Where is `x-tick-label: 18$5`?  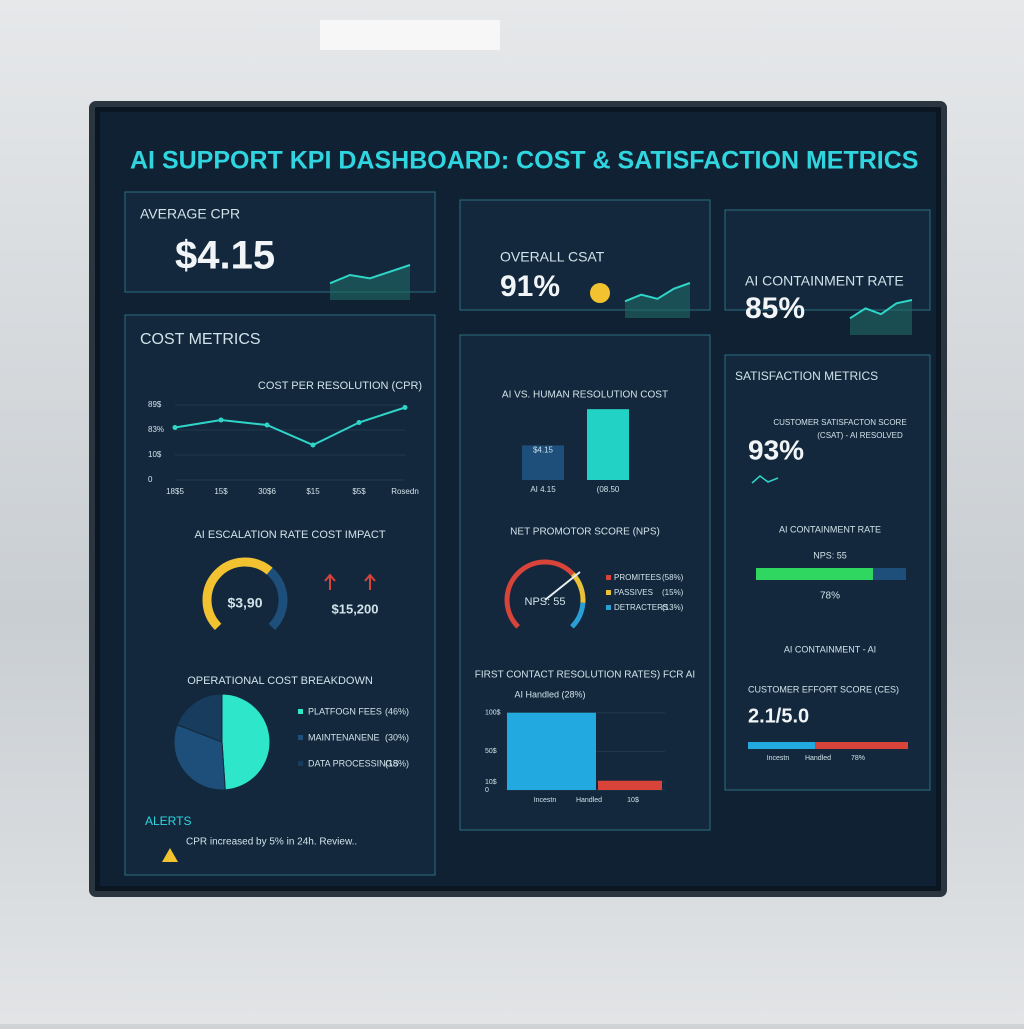
x-tick-label: 18$5 is located at coordinates (175, 491).